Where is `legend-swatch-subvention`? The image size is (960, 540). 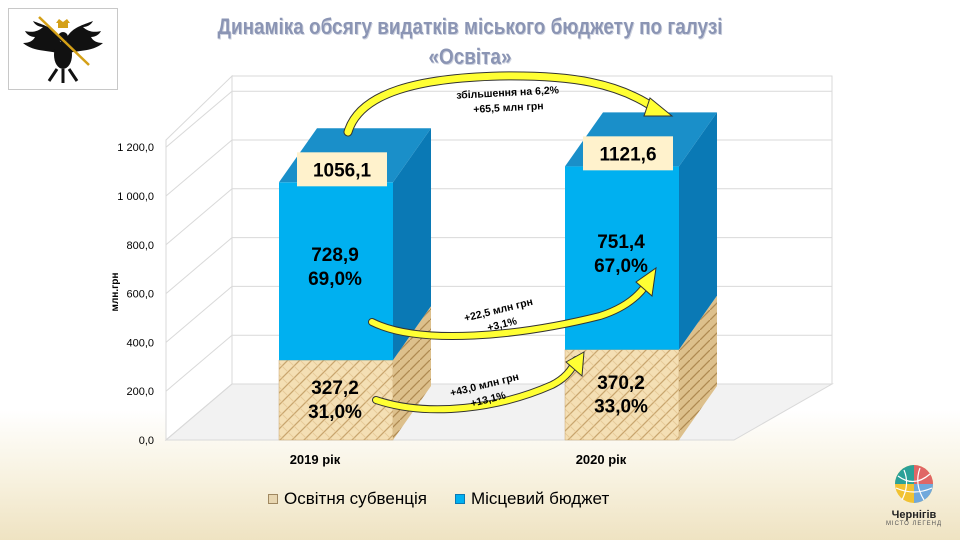 legend-swatch-subvention is located at coordinates (273, 499).